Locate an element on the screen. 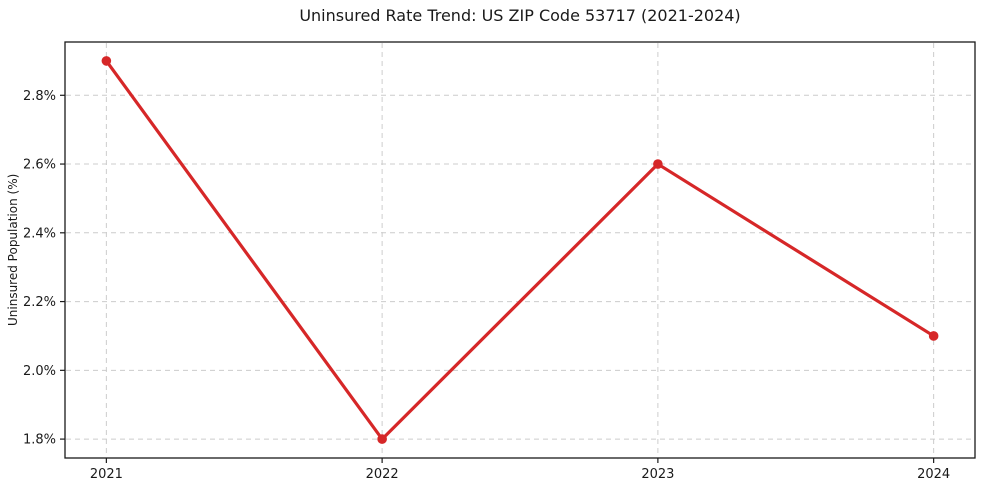 The width and height of the screenshot is (989, 490). data-point-2023 is located at coordinates (658, 164).